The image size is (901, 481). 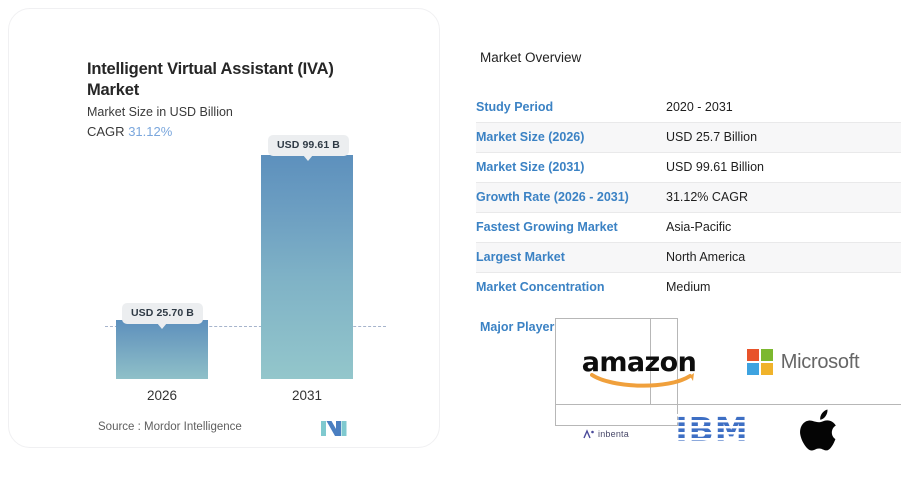 What do you see at coordinates (783, 226) in the screenshot?
I see `row-value: Asia-Pacific` at bounding box center [783, 226].